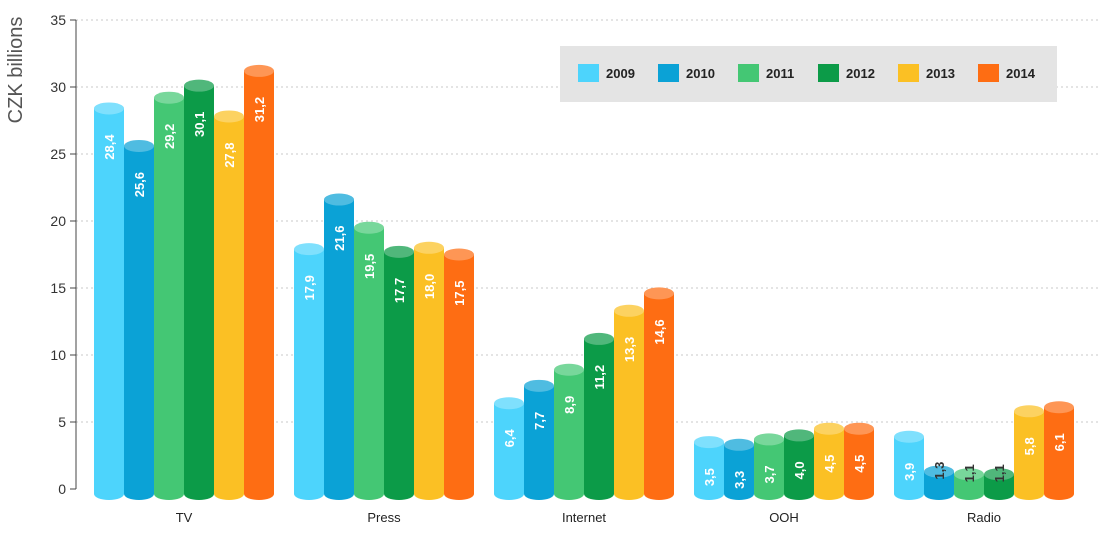  What do you see at coordinates (58, 221) in the screenshot?
I see `y-tick-label: 20` at bounding box center [58, 221].